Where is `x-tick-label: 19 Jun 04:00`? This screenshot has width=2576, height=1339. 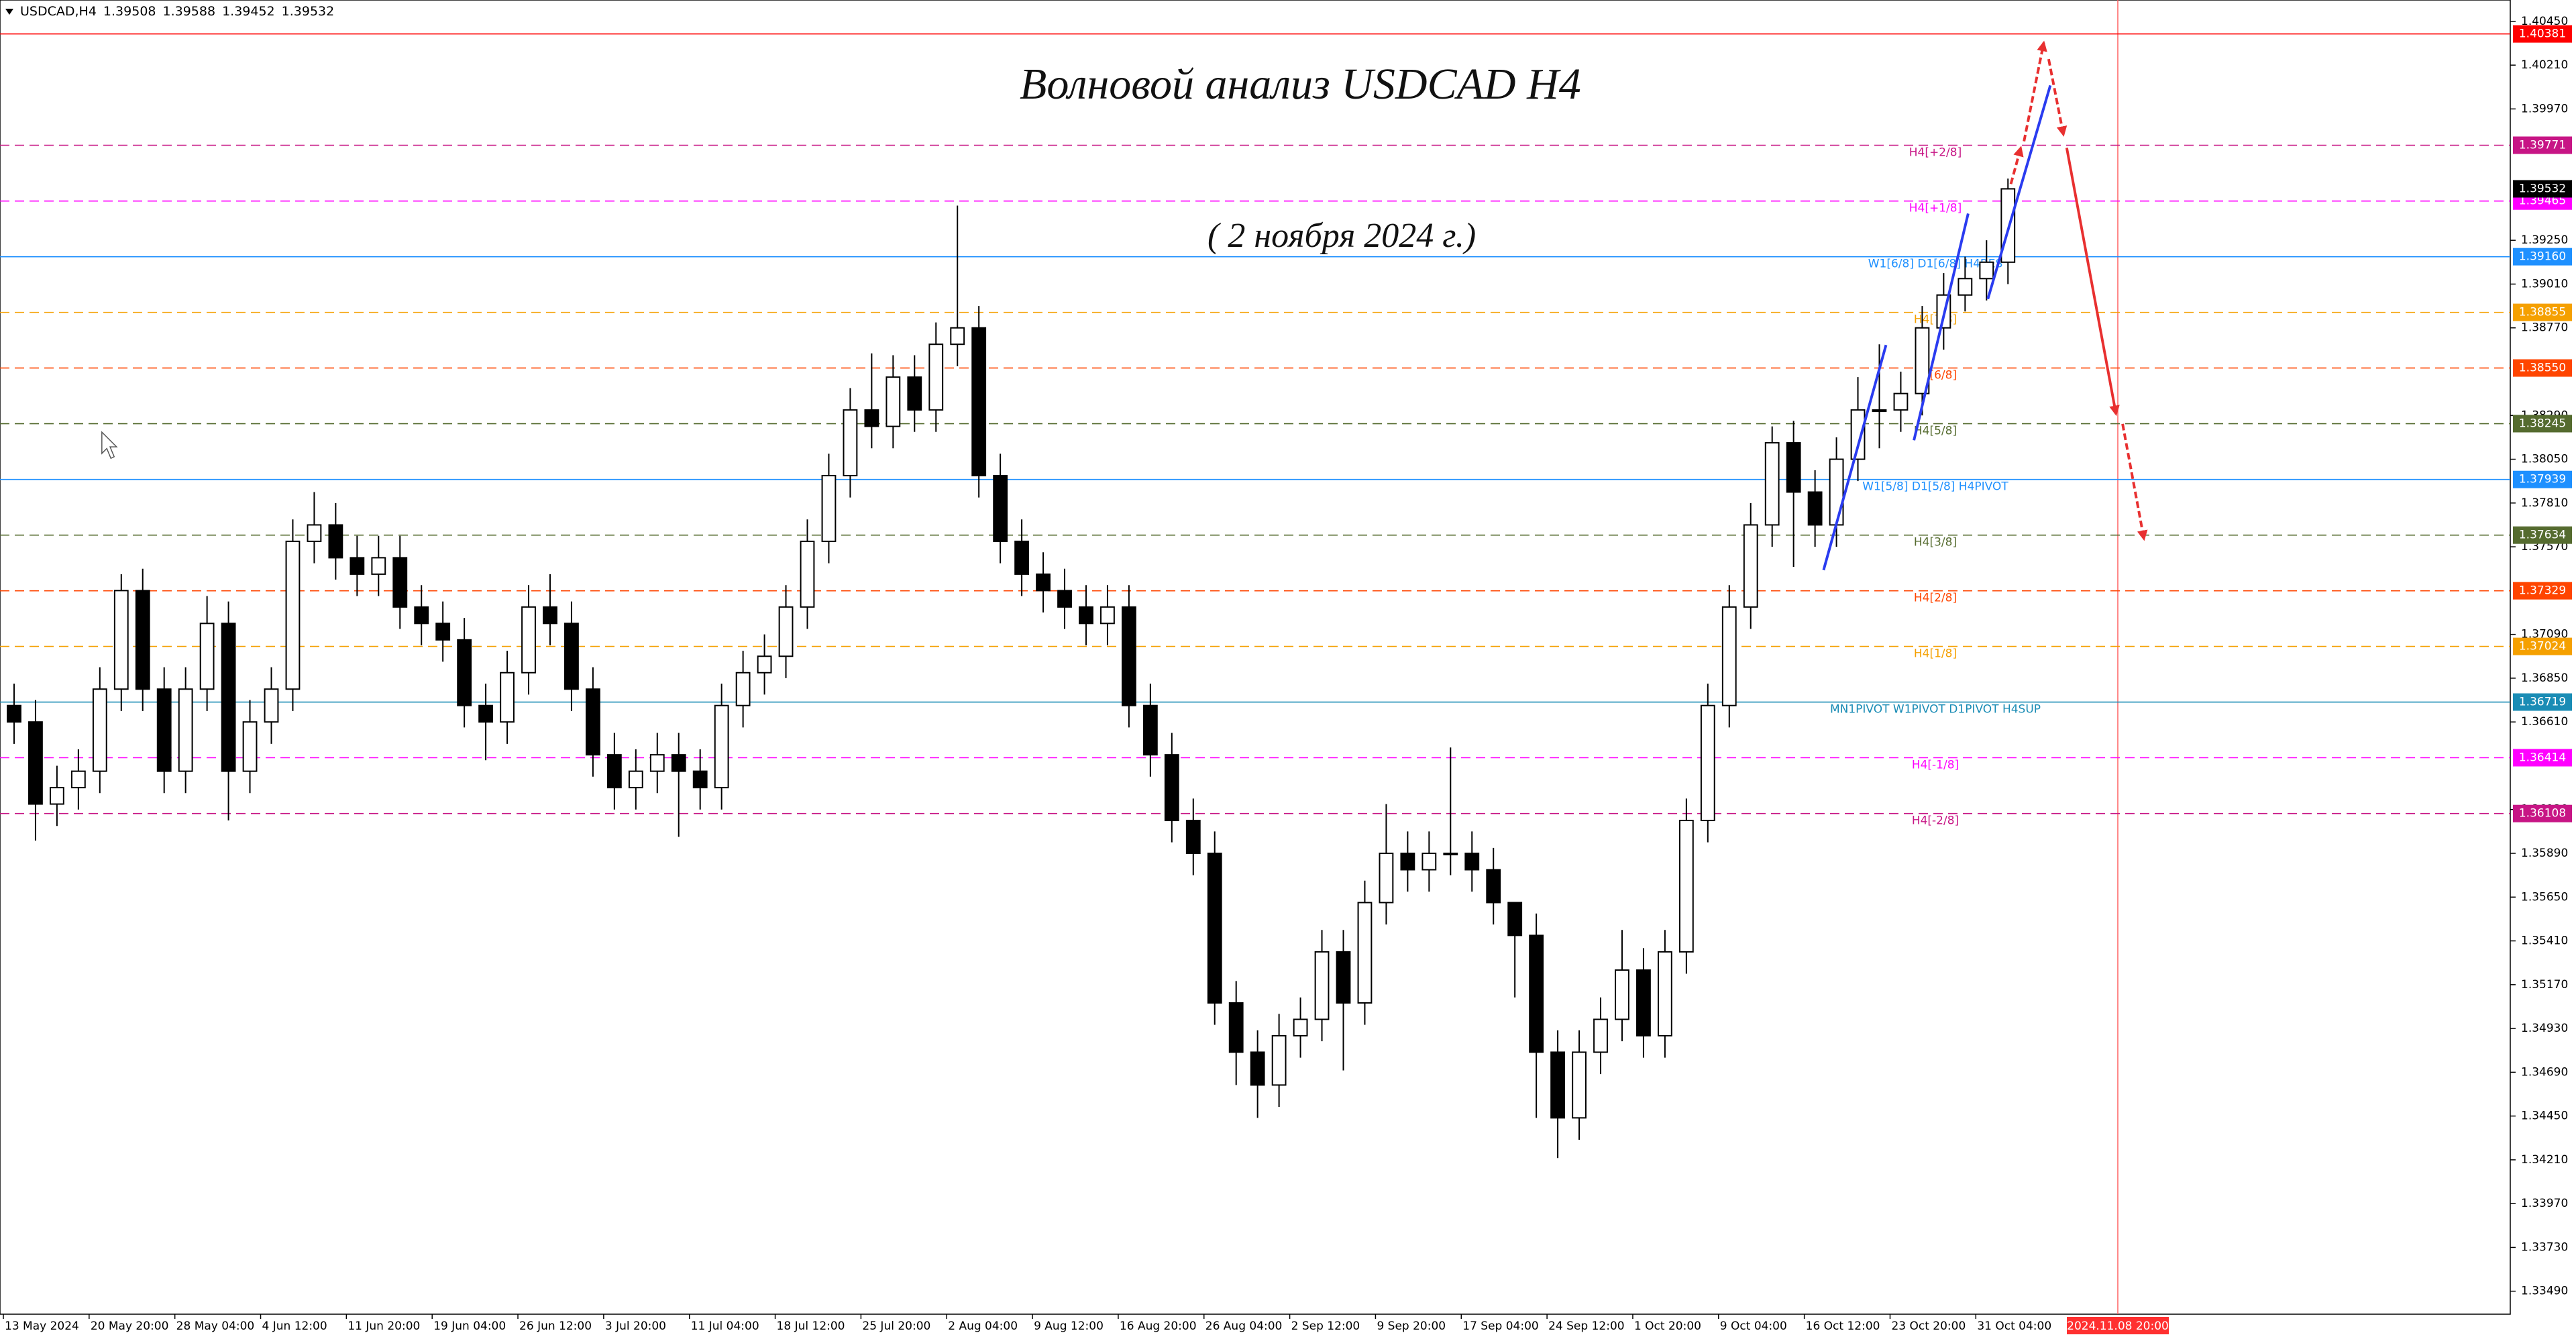
x-tick-label: 19 Jun 04:00 is located at coordinates (469, 1326).